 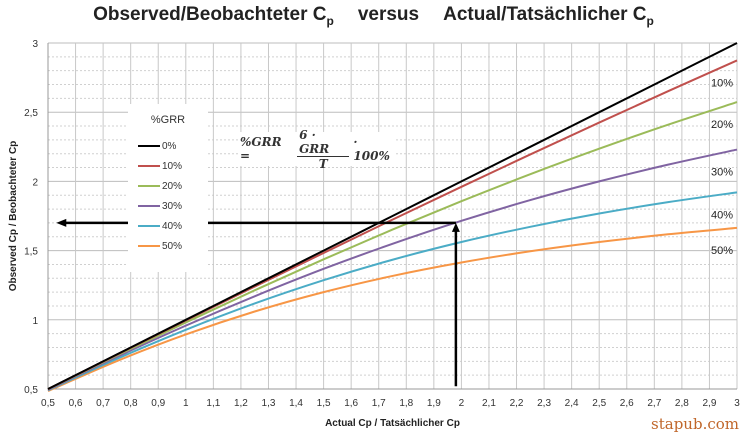 I want to click on legend-item: 20%, so click(x=168, y=186).